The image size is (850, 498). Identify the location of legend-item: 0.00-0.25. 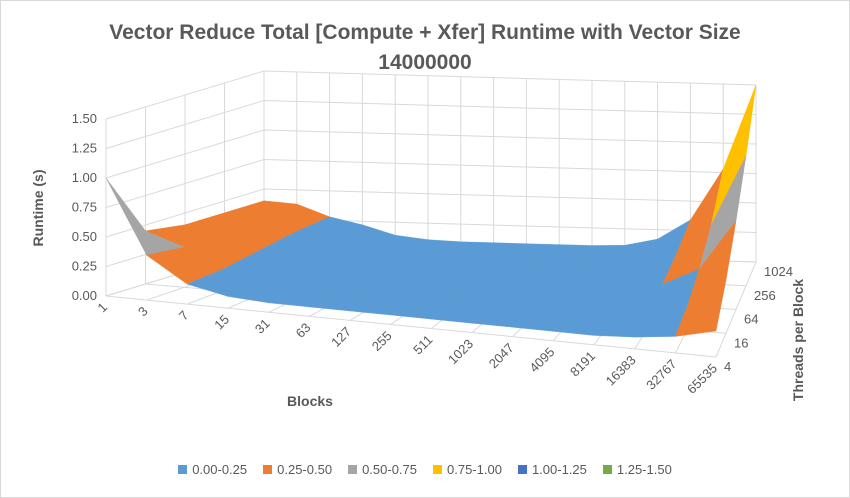
(212, 469).